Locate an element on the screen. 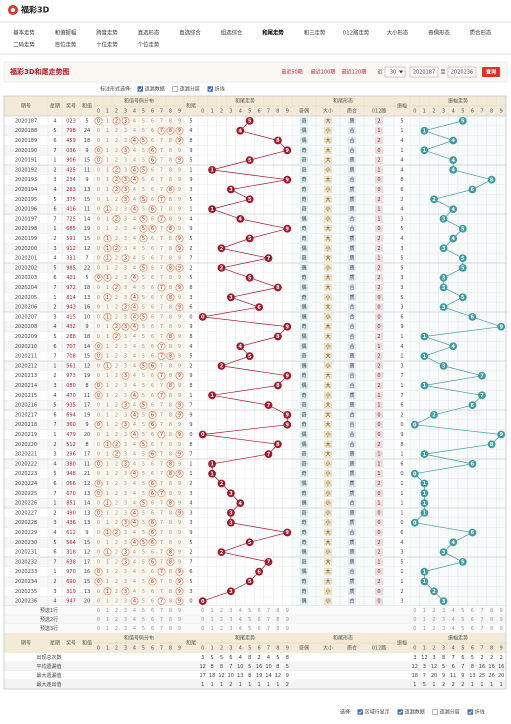  nav-link: 二码走势 is located at coordinates (24, 45).